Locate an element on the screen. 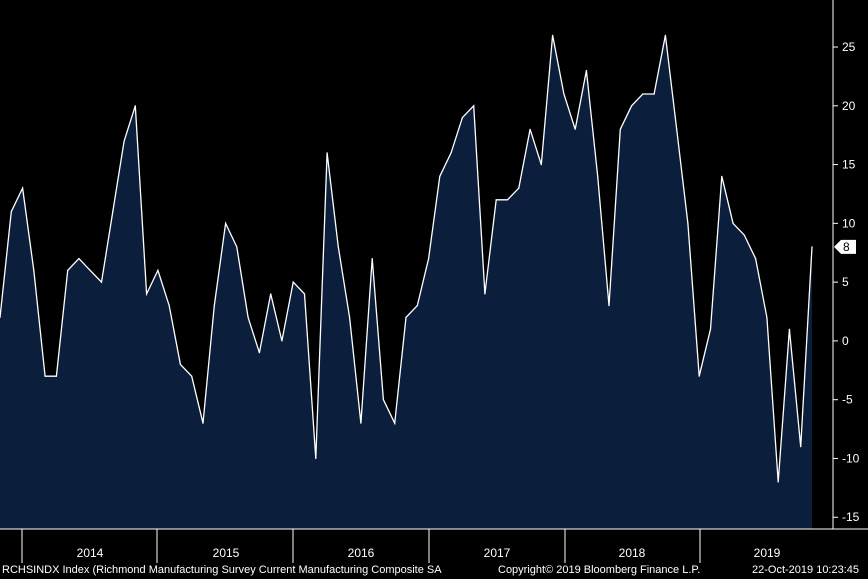 This screenshot has height=579, width=868. x-tick-label: 2016 is located at coordinates (361, 553).